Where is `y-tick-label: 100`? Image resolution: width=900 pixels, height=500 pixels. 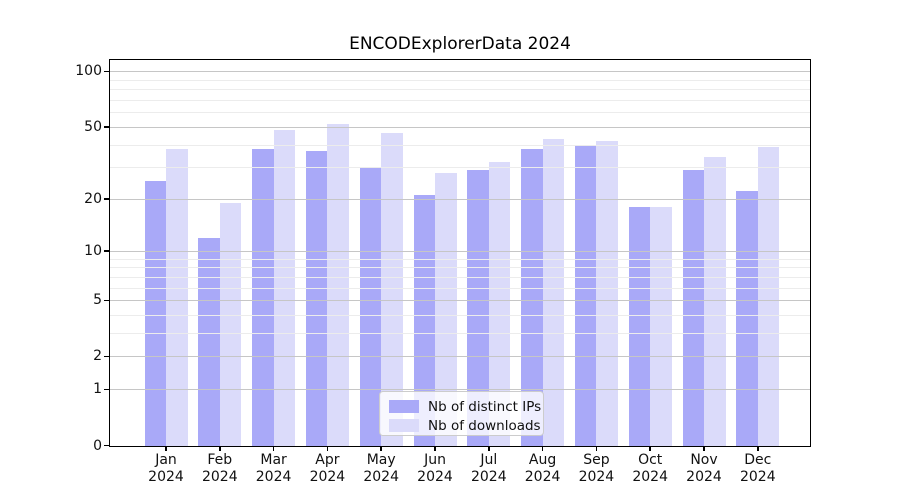
y-tick-label: 100 is located at coordinates (88, 71).